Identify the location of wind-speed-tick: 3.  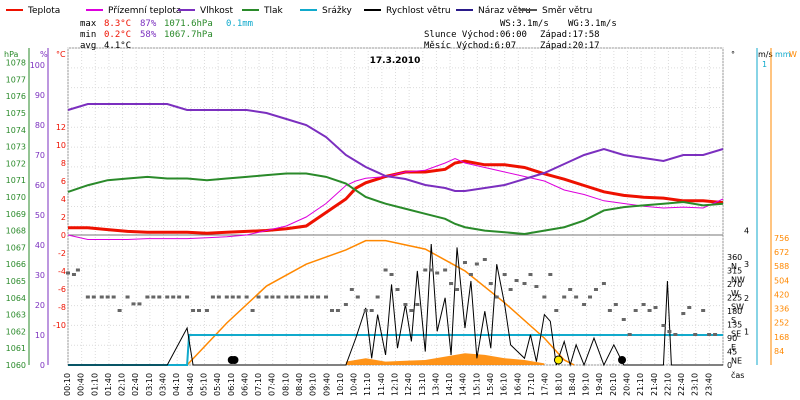
(746, 264).